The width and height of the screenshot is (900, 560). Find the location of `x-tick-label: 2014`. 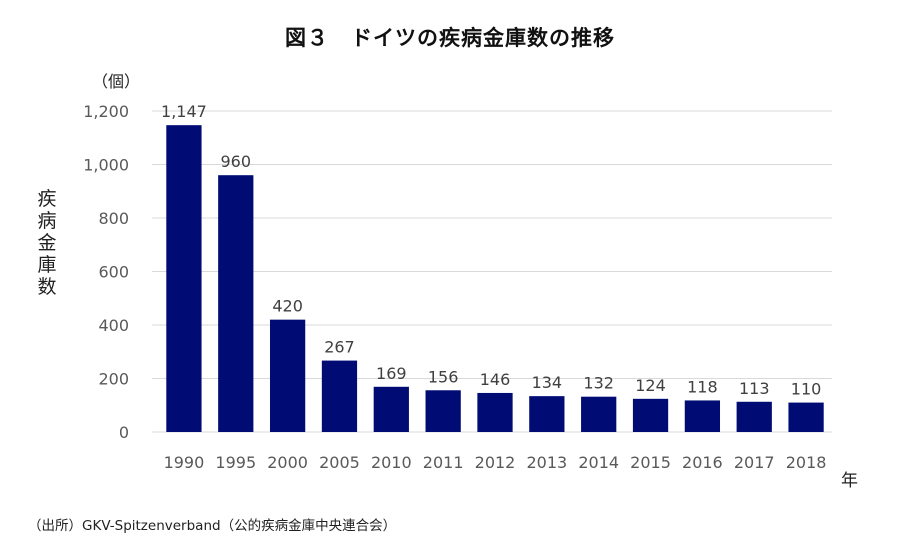

x-tick-label: 2014 is located at coordinates (598, 462).